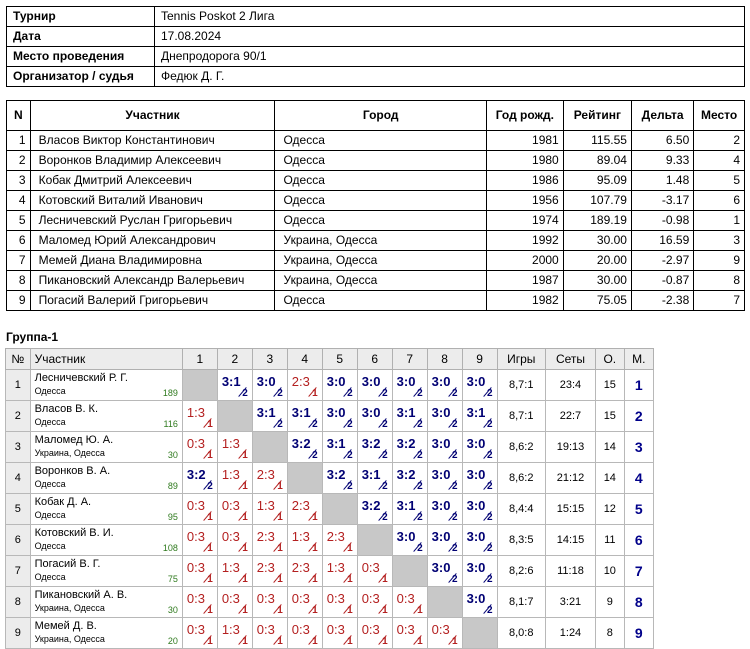 The height and width of the screenshot is (649, 750). Describe the element at coordinates (662, 300) in the screenshot. I see `participant-cell: -2.38` at that location.